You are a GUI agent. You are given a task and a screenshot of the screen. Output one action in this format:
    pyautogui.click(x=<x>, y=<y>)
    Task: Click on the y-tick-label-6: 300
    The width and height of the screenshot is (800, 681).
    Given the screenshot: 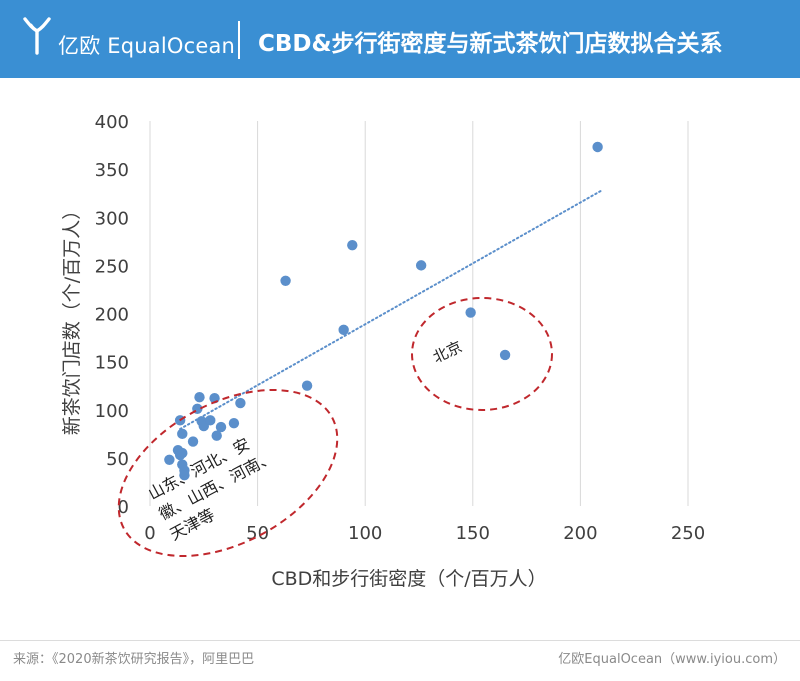 What is the action you would take?
    pyautogui.click(x=112, y=218)
    